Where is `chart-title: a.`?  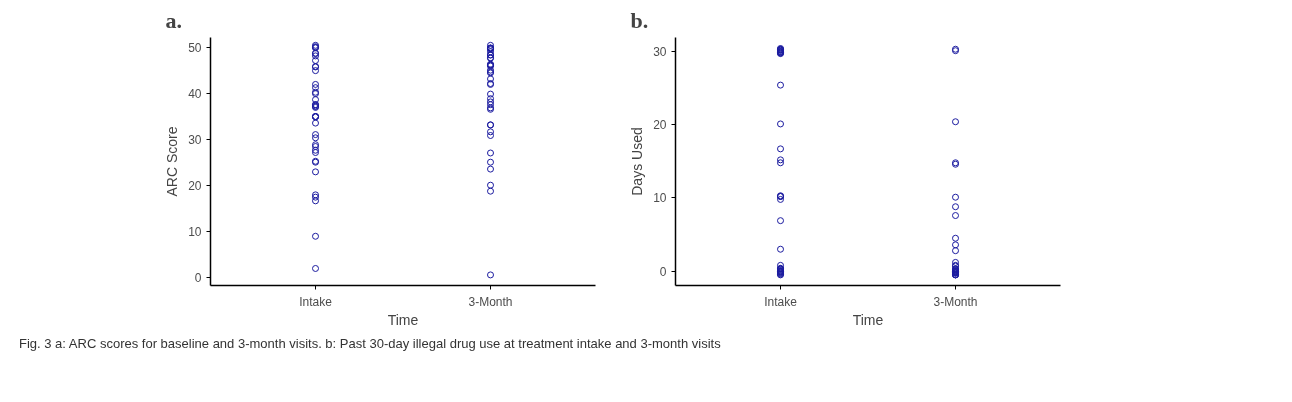 chart-title: a. is located at coordinates (173, 20).